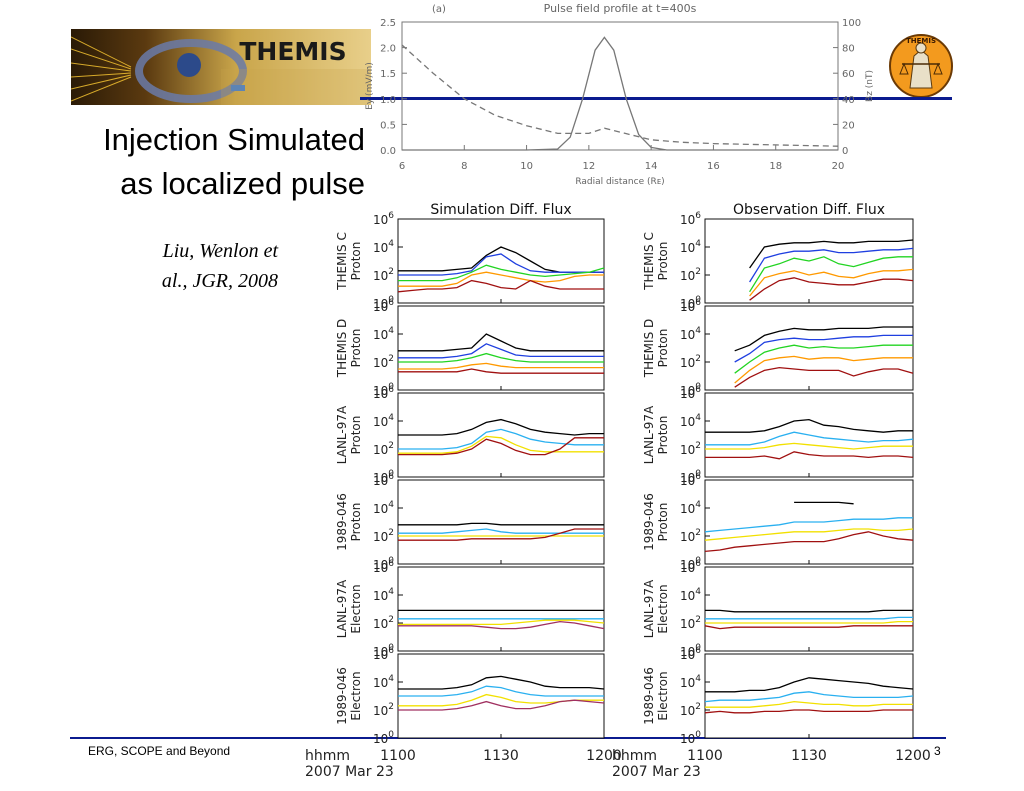 The height and width of the screenshot is (791, 1024). I want to click on observation-flux-x-tick-label: 1100, so click(705, 756).